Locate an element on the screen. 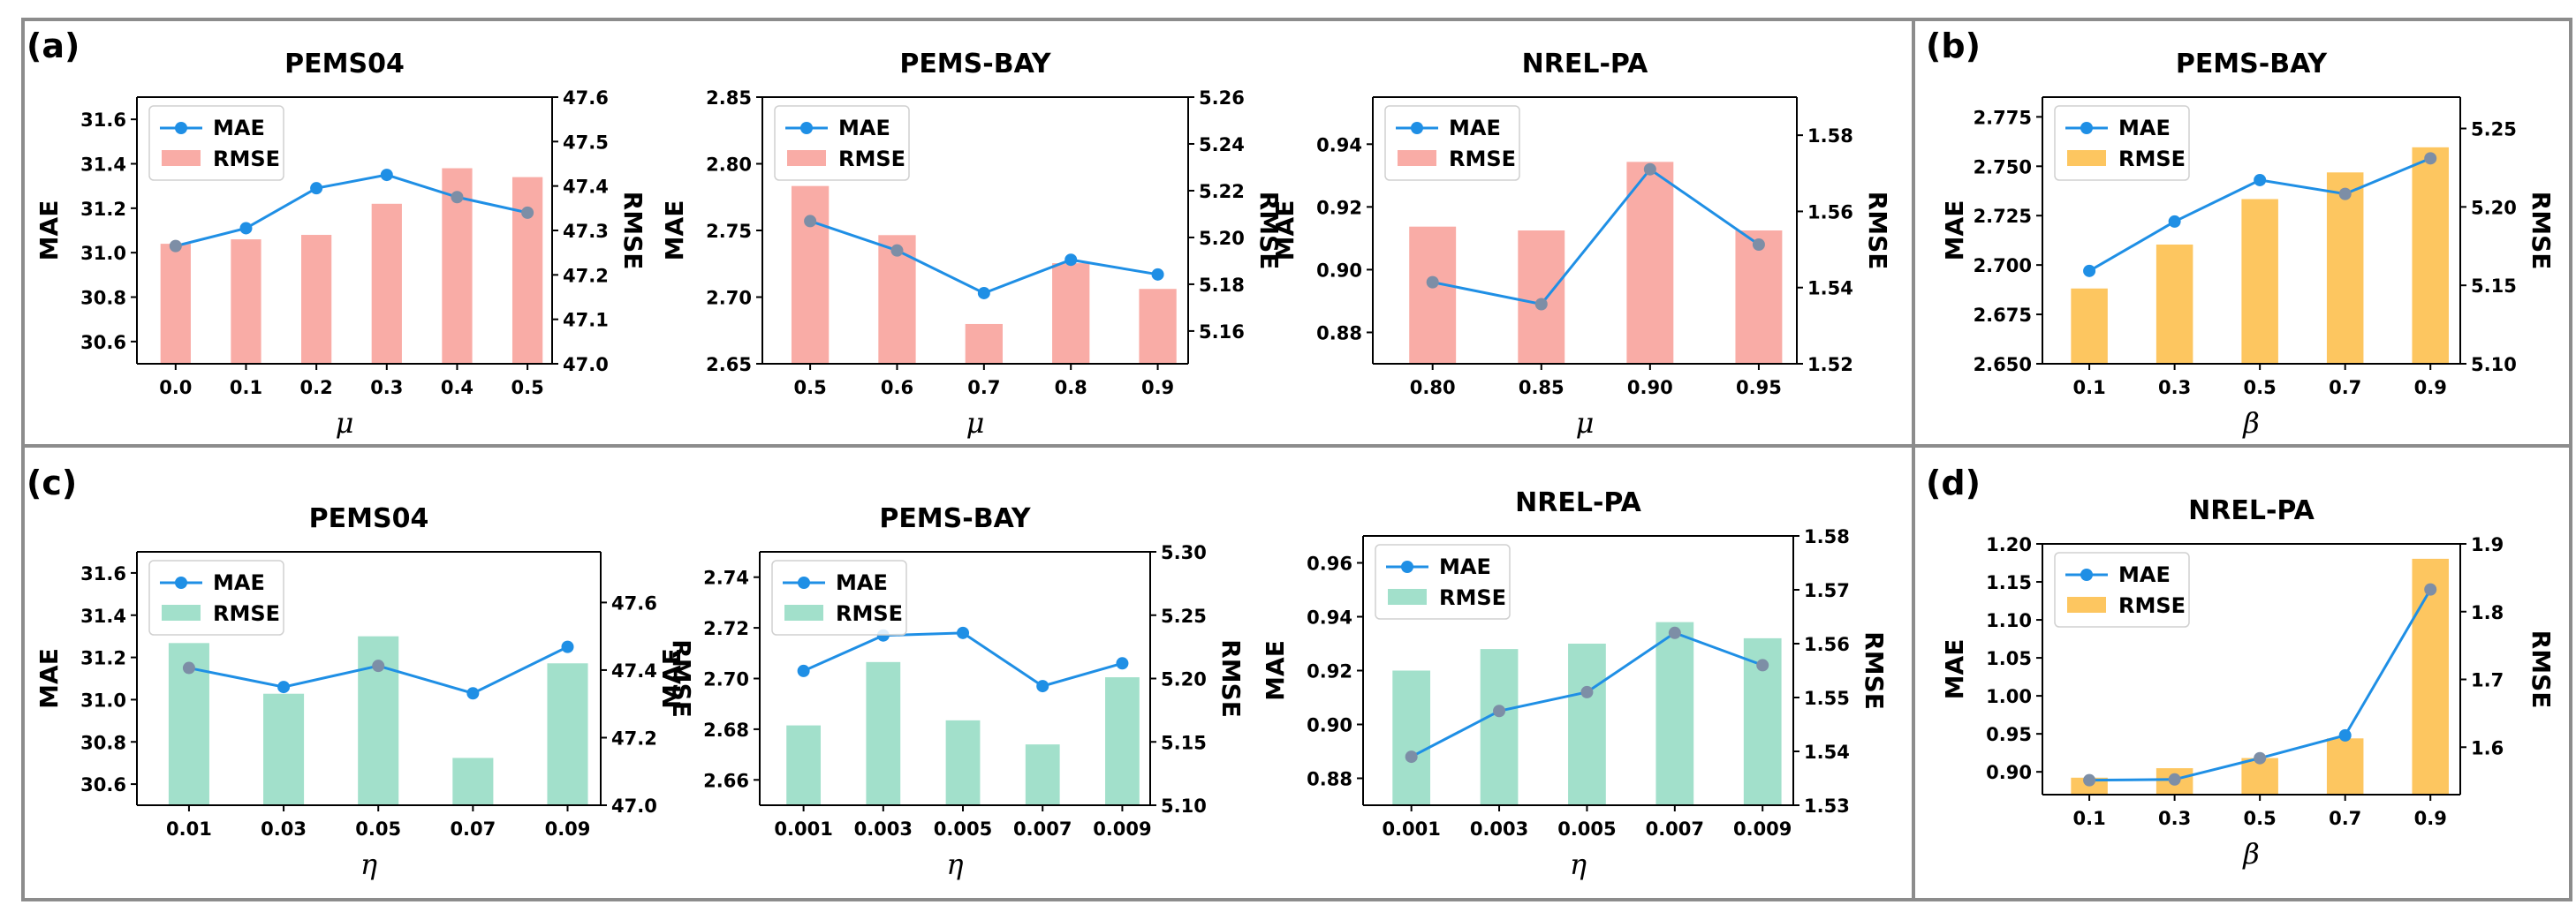 This screenshot has height=905, width=2576. point-mae-0.3 is located at coordinates (2174, 222).